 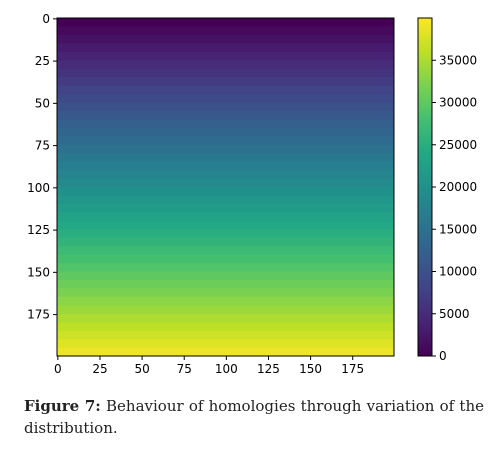 What do you see at coordinates (184, 369) in the screenshot?
I see `x-tick-label: 75` at bounding box center [184, 369].